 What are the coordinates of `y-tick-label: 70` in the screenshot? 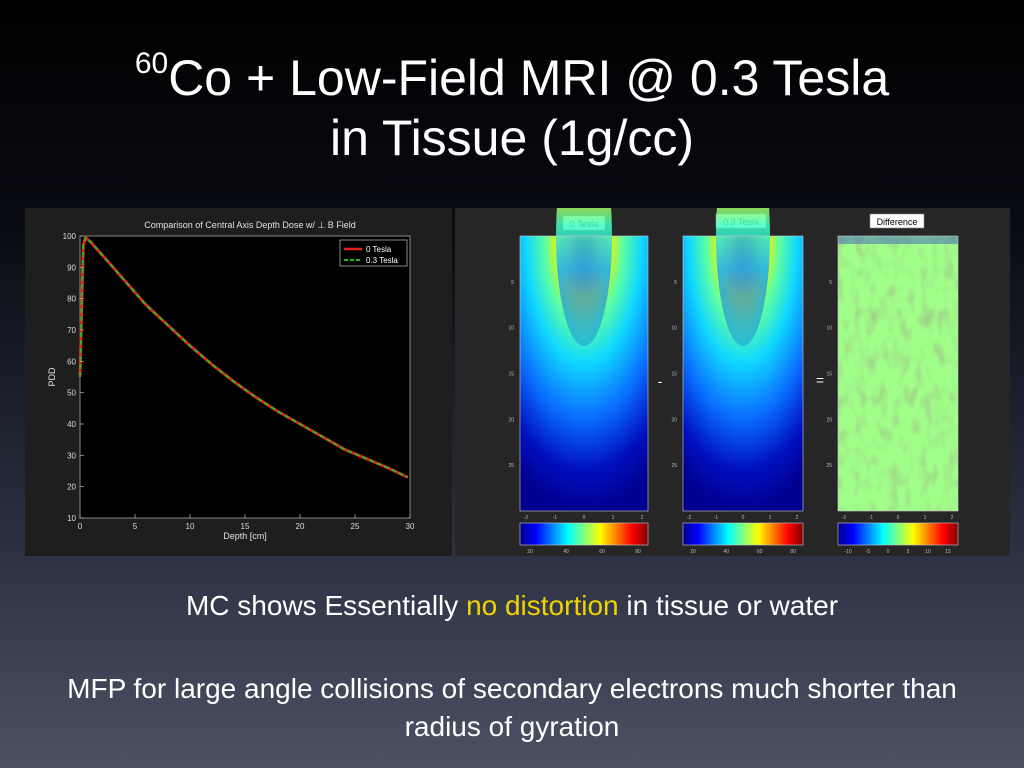 It's located at (71, 330).